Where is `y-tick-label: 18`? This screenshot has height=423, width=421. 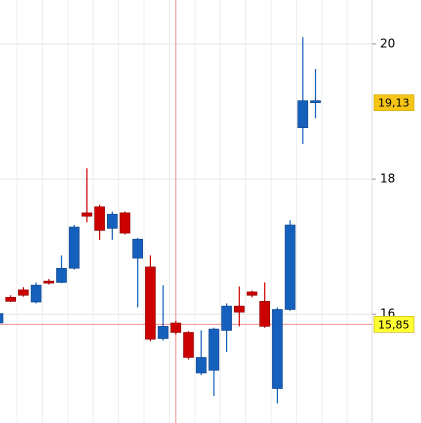
y-tick-label: 18 is located at coordinates (387, 179).